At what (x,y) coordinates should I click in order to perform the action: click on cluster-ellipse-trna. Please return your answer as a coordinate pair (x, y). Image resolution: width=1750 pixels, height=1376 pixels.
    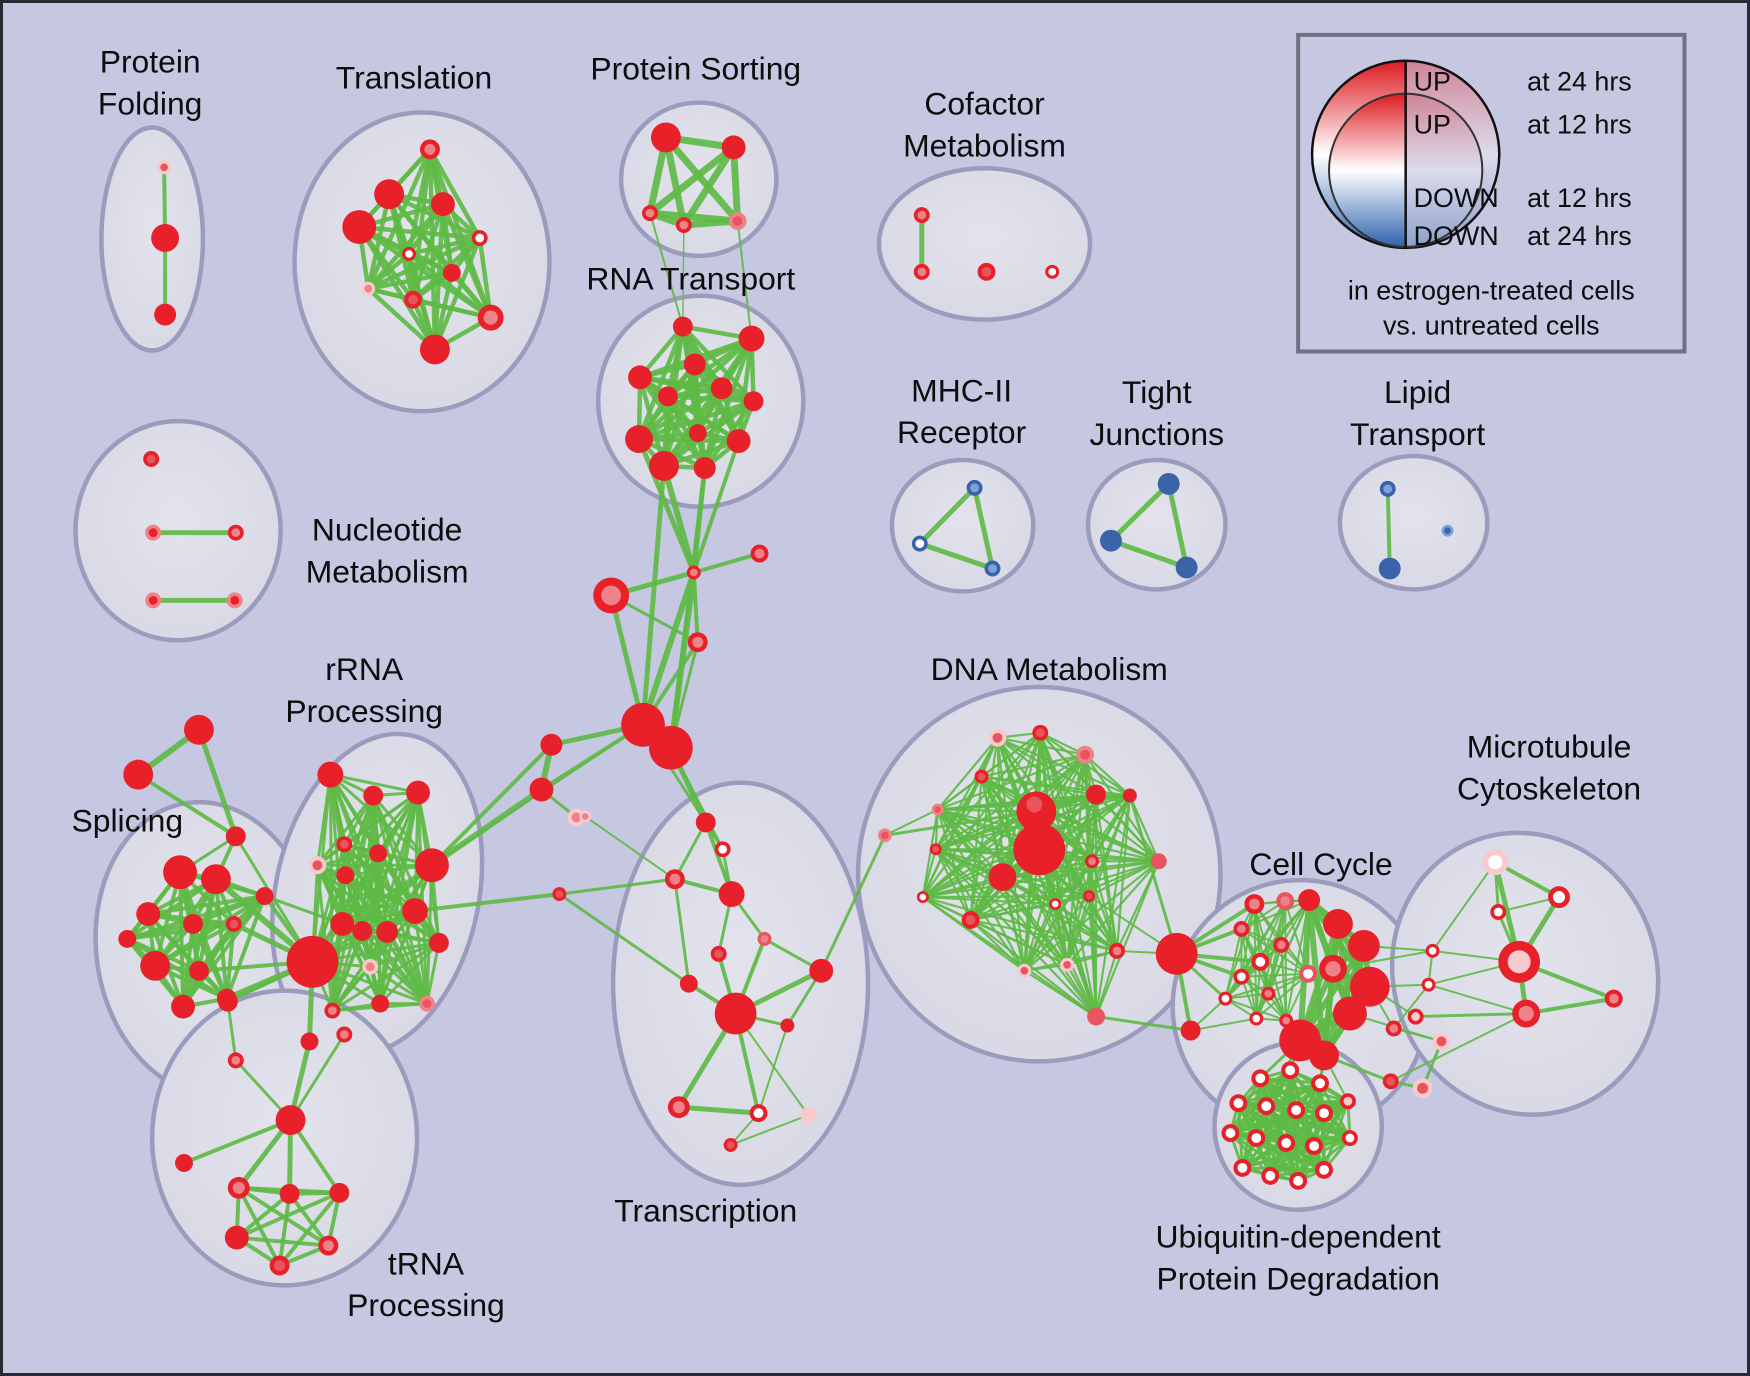
    Looking at the image, I should click on (284, 1138).